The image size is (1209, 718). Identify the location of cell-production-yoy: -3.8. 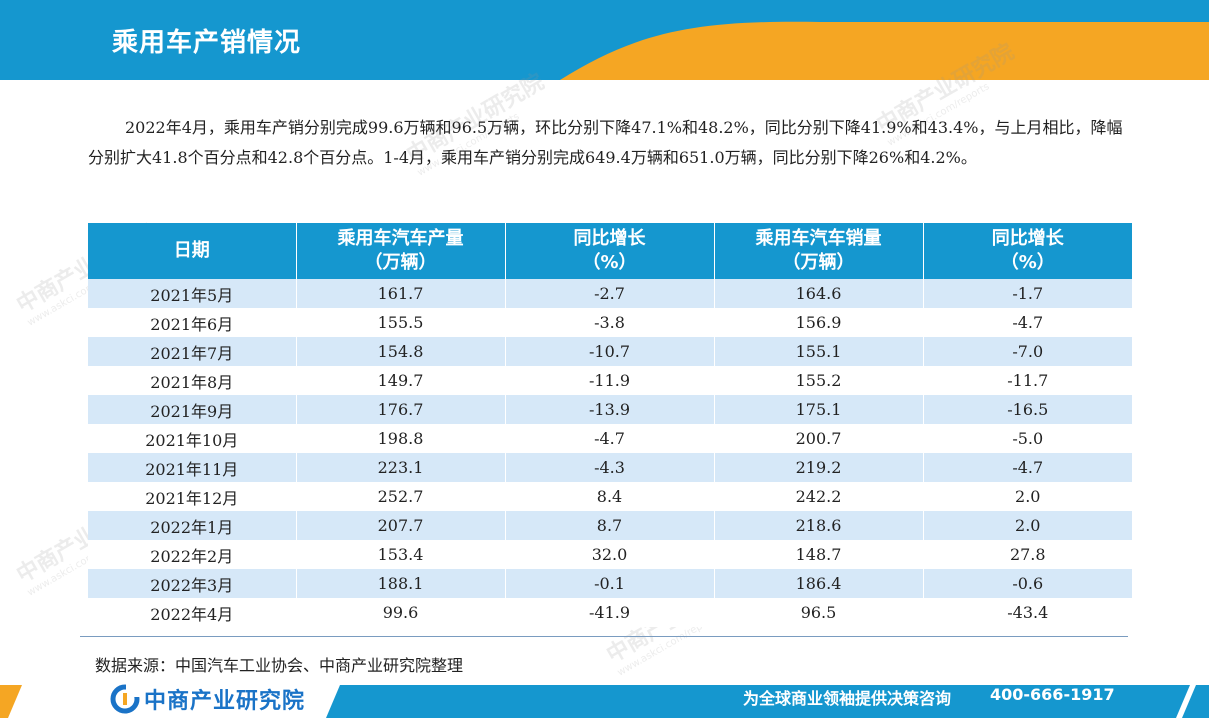
(610, 322).